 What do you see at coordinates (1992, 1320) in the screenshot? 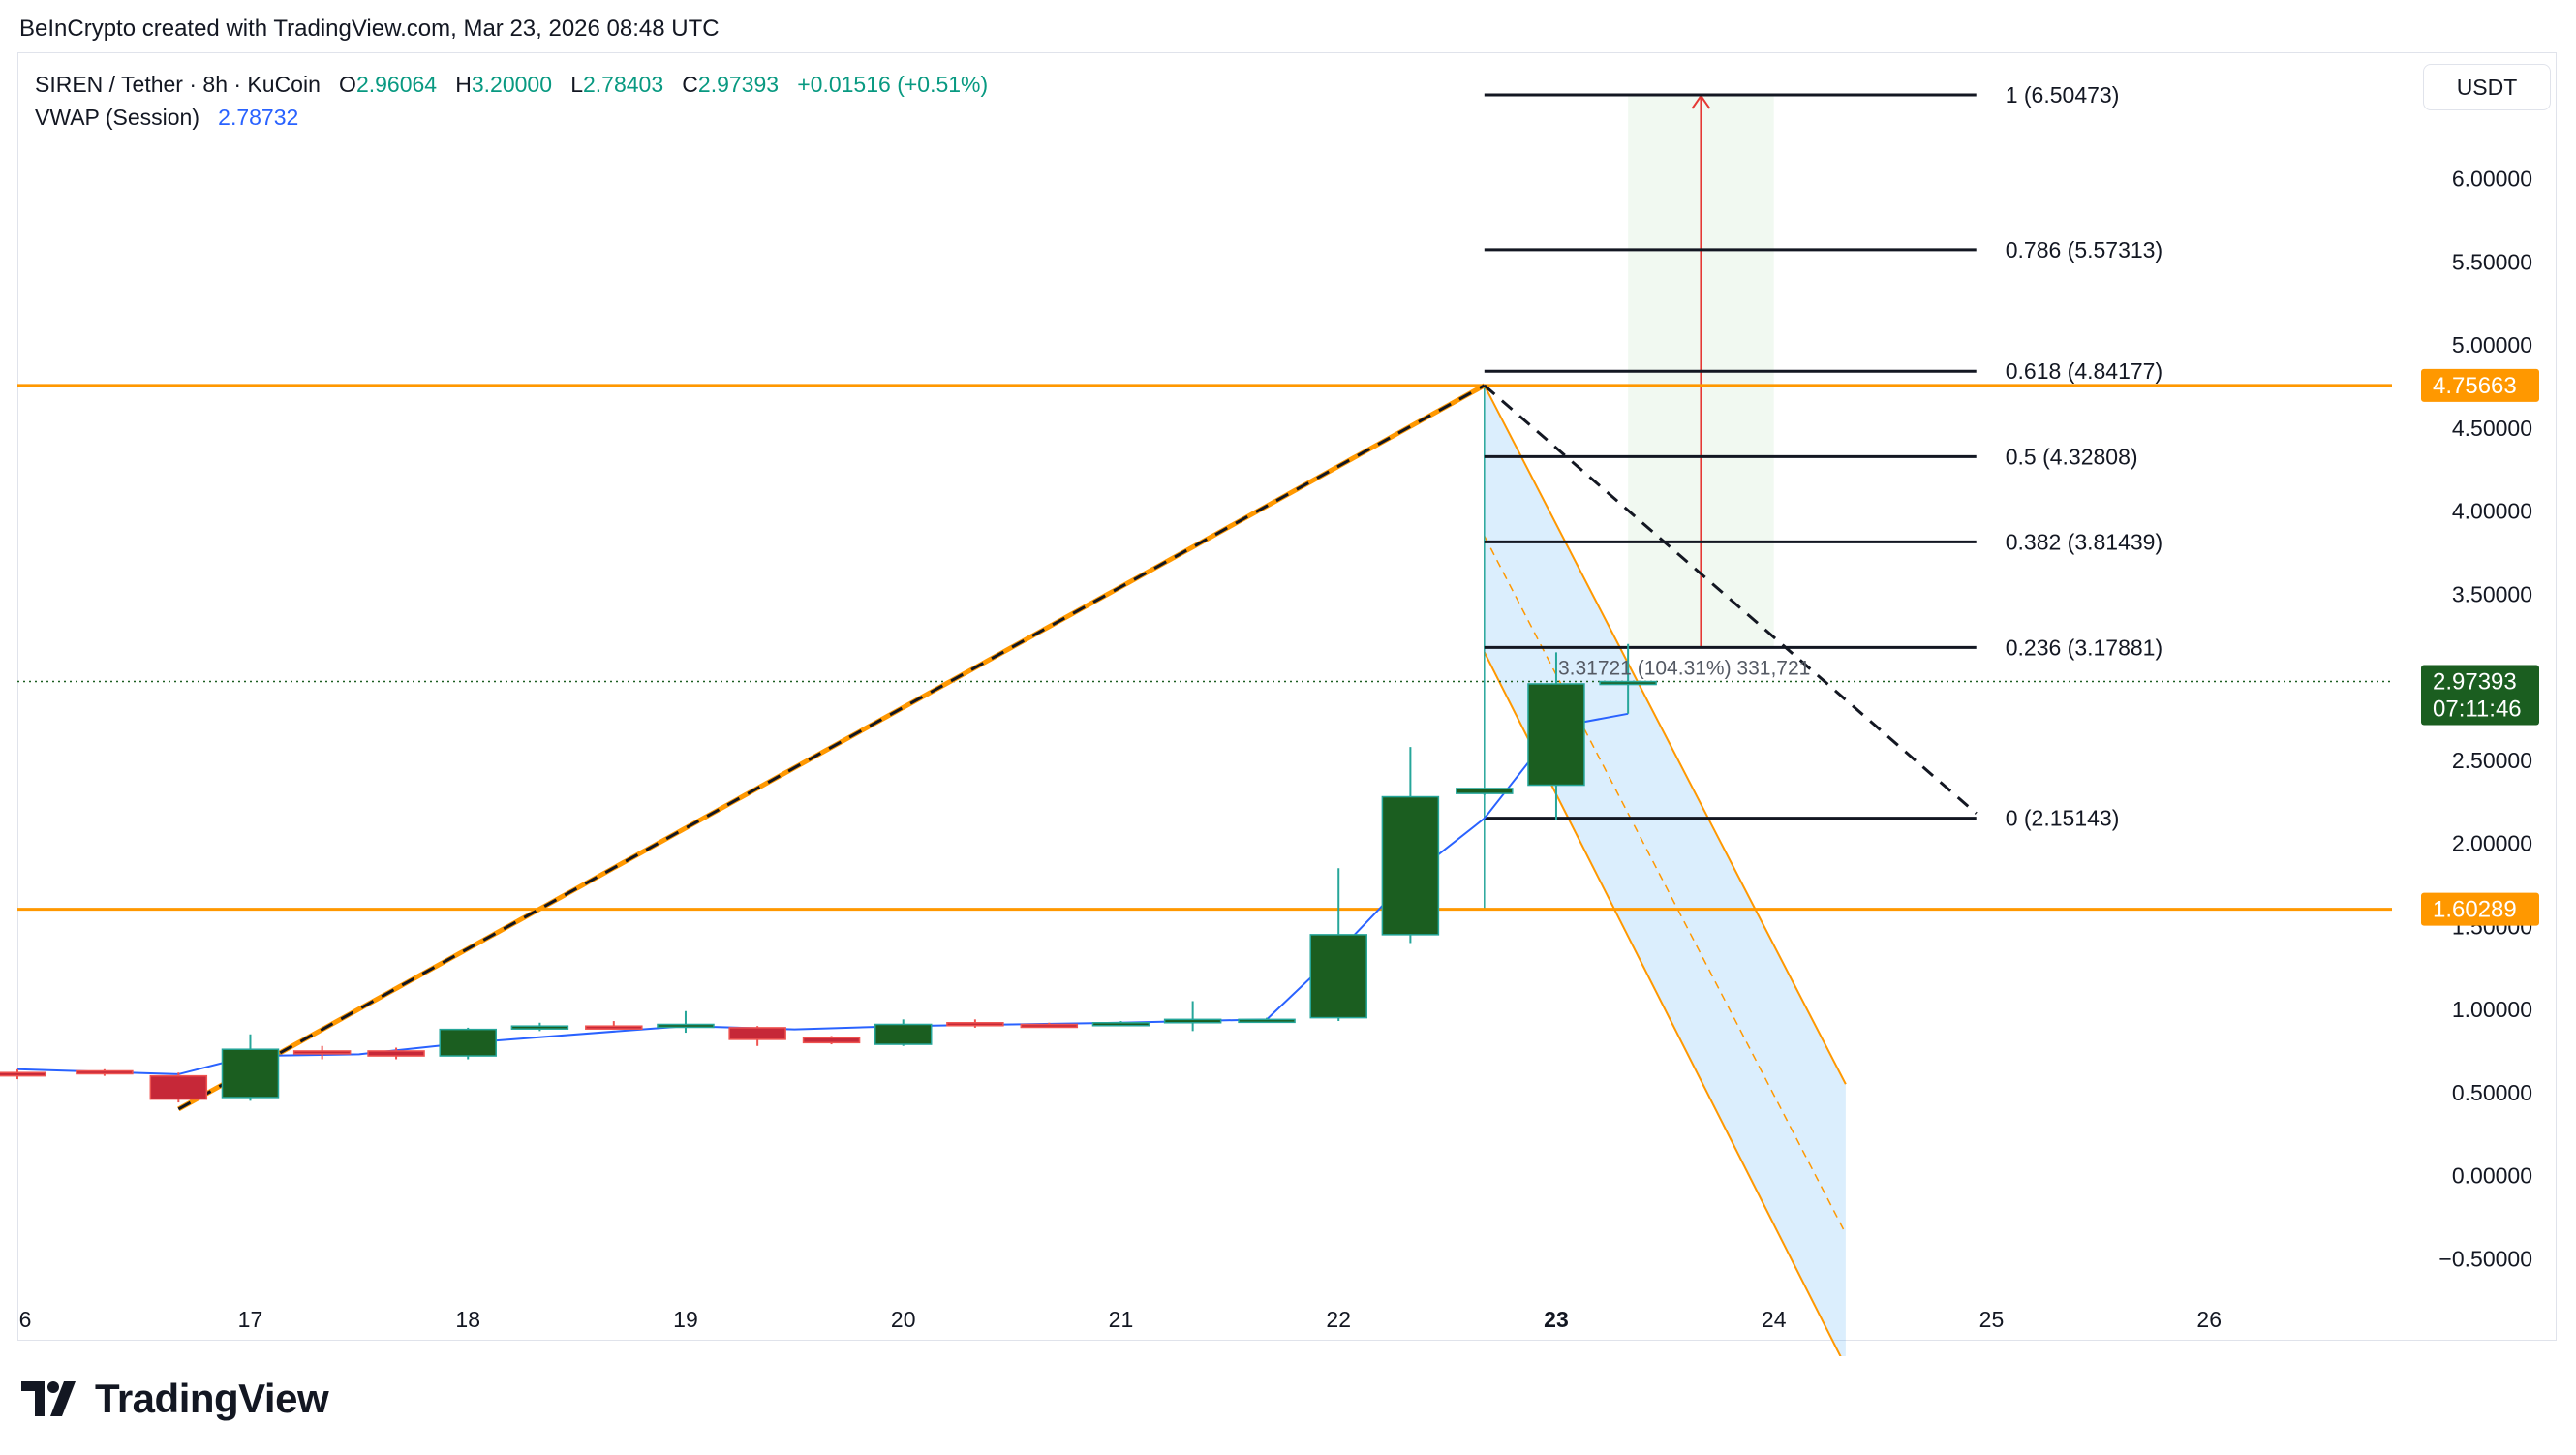
I see `x-tick-label: 25` at bounding box center [1992, 1320].